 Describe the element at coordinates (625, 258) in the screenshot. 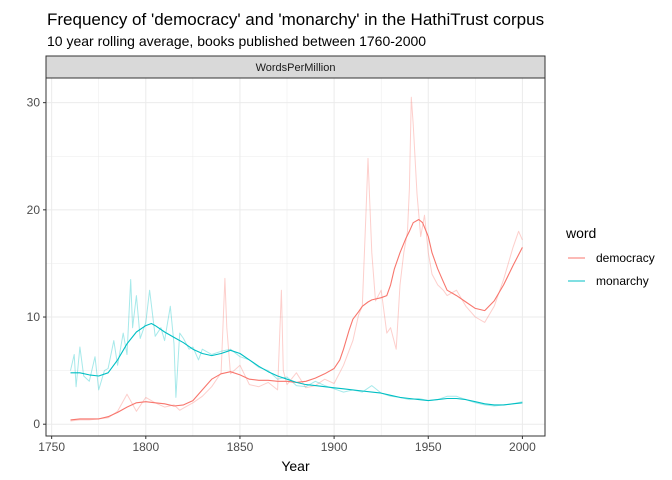

I see `legend-label-democracy: democracy` at that location.